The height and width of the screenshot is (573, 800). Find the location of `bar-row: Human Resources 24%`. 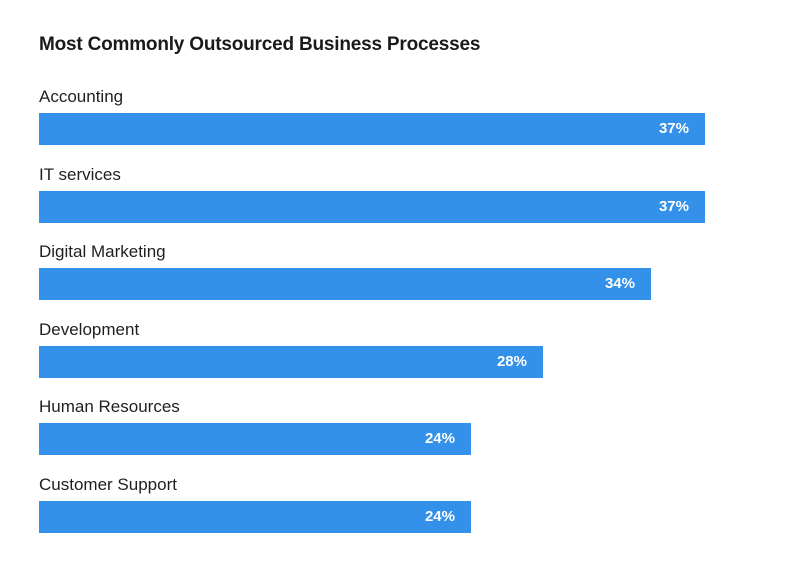

bar-row: Human Resources 24% is located at coordinates (399, 435).